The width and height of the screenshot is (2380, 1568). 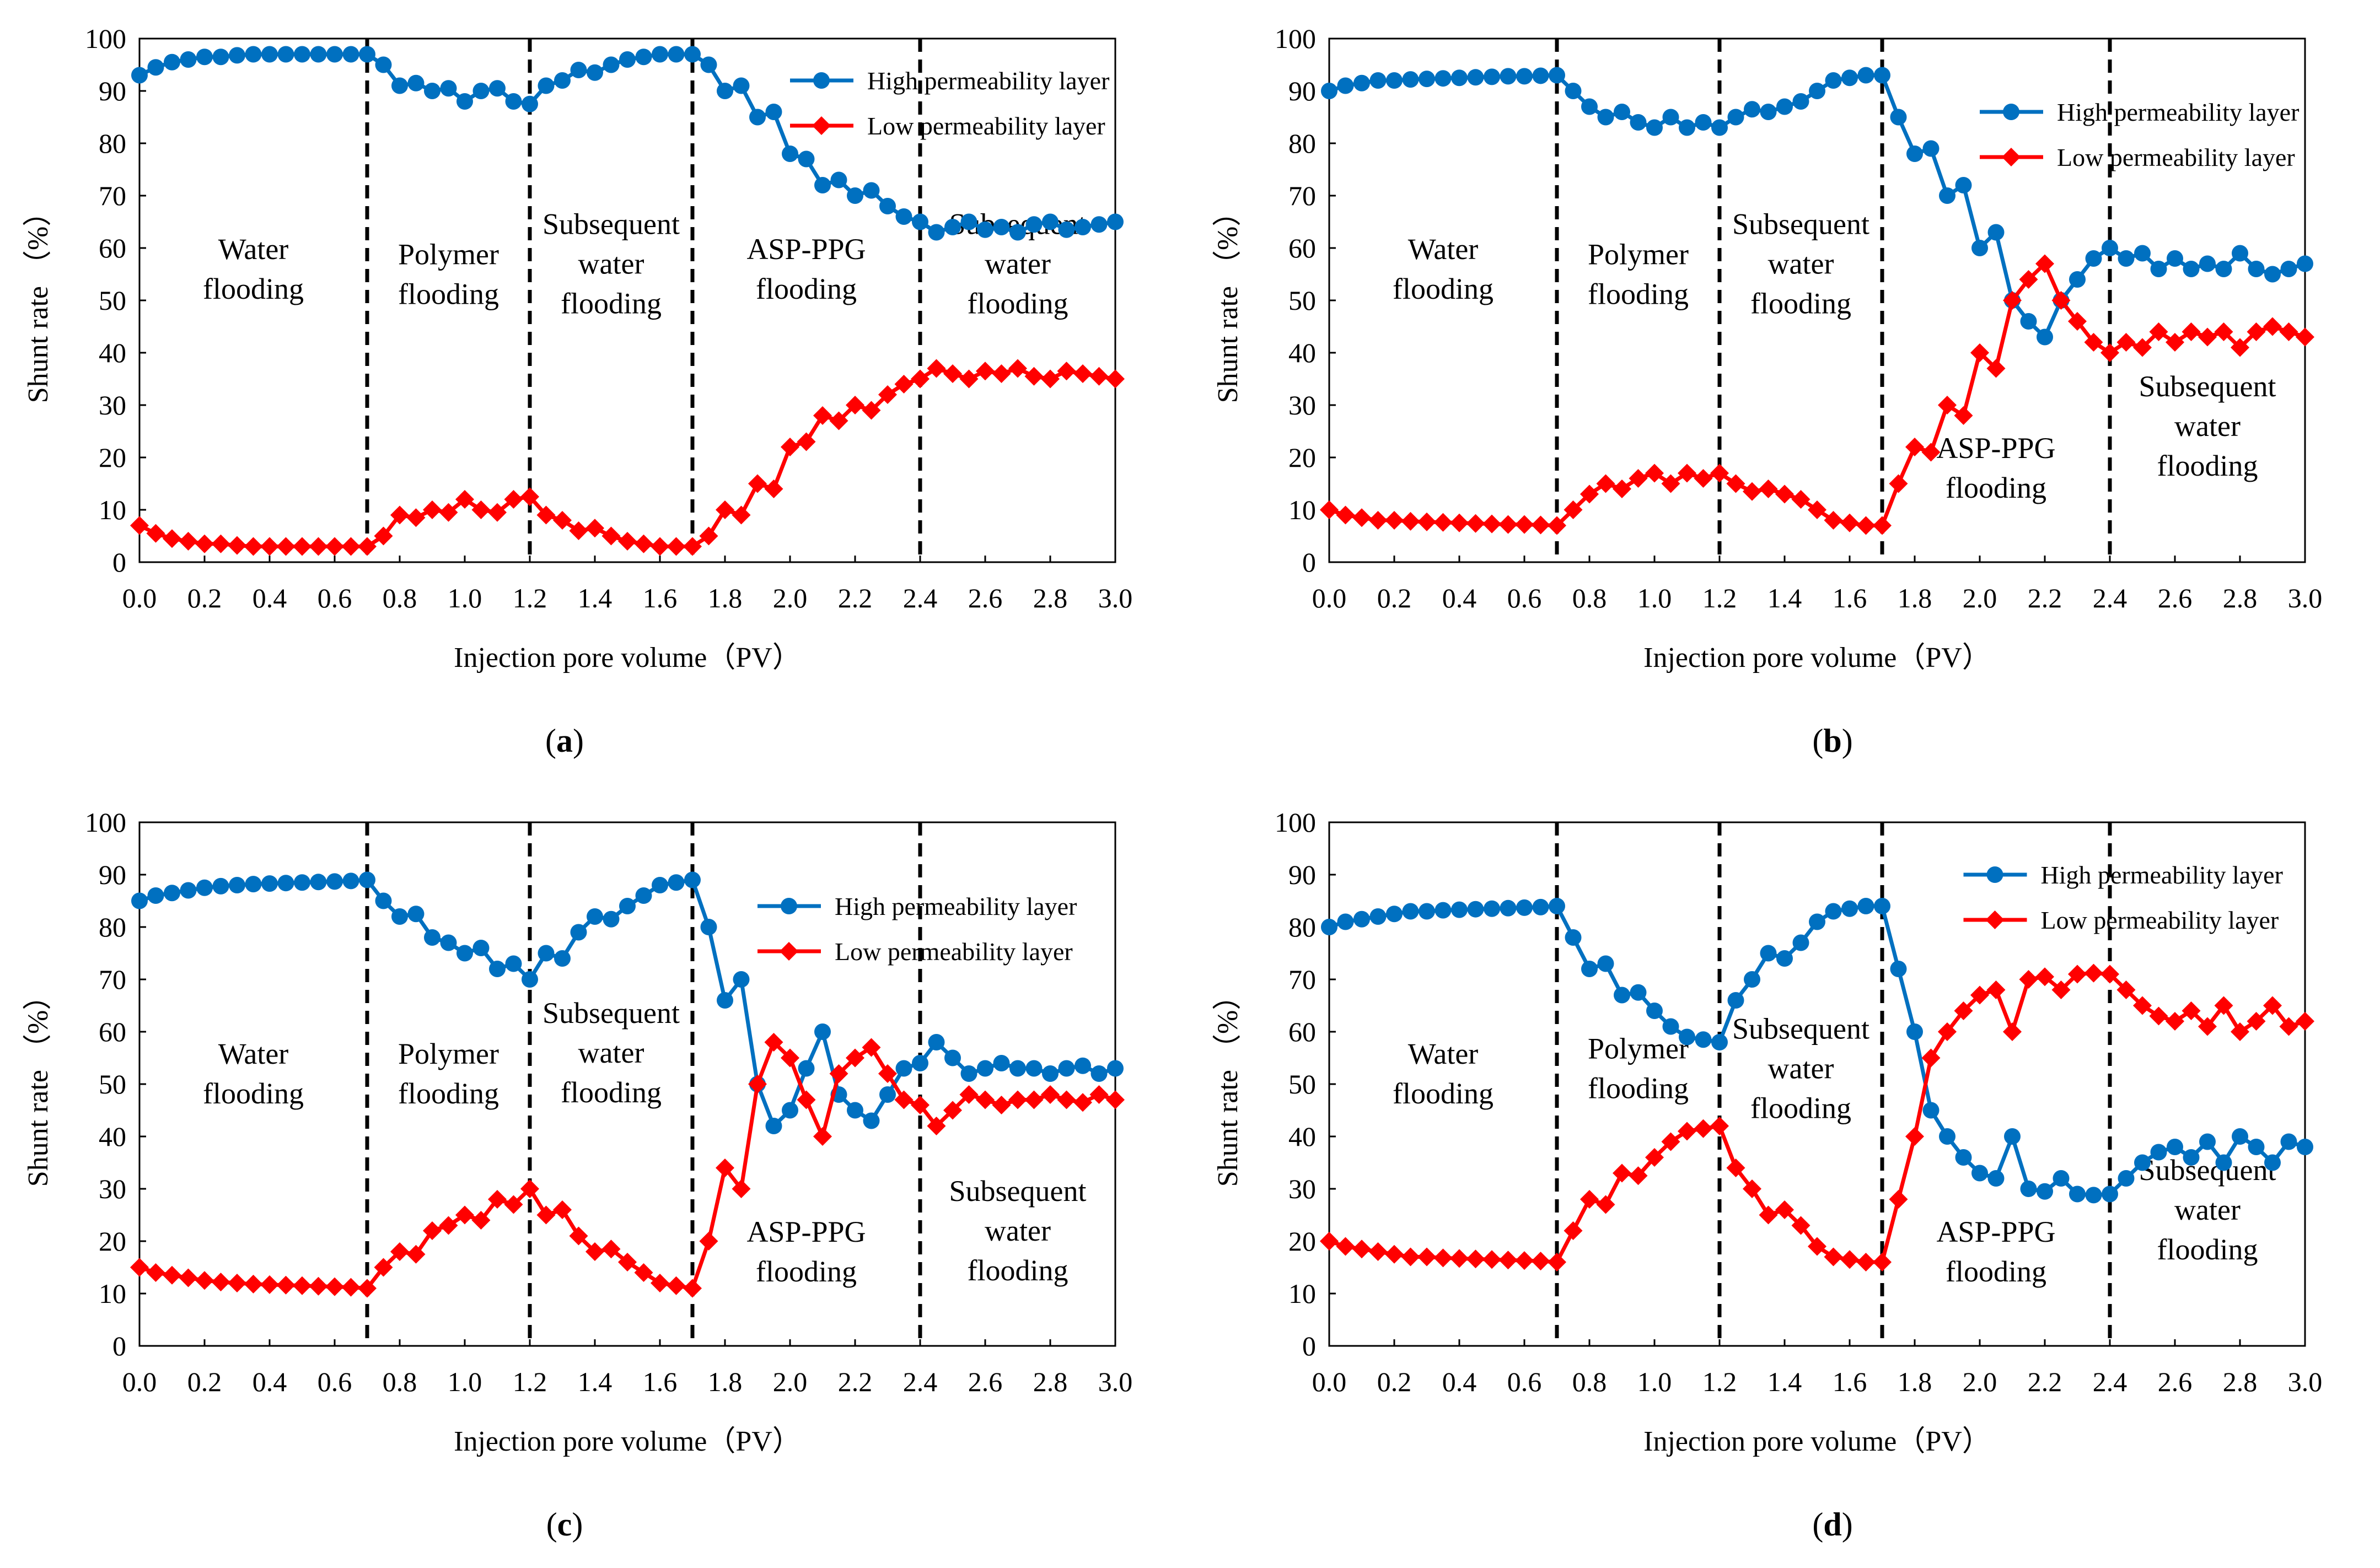 I want to click on panel-label-letter: c, so click(x=564, y=1524).